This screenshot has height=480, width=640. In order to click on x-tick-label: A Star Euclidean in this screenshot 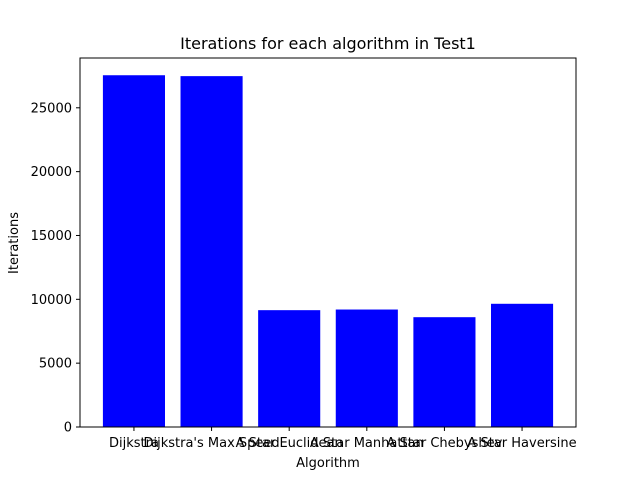, I will do `click(289, 443)`.